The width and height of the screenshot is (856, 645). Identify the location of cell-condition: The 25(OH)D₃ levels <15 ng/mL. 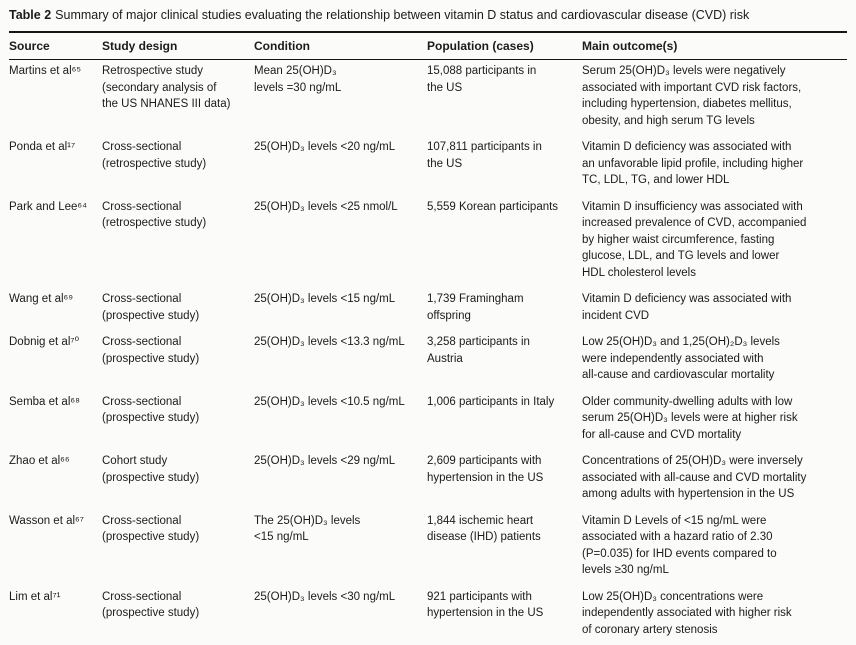
(340, 548).